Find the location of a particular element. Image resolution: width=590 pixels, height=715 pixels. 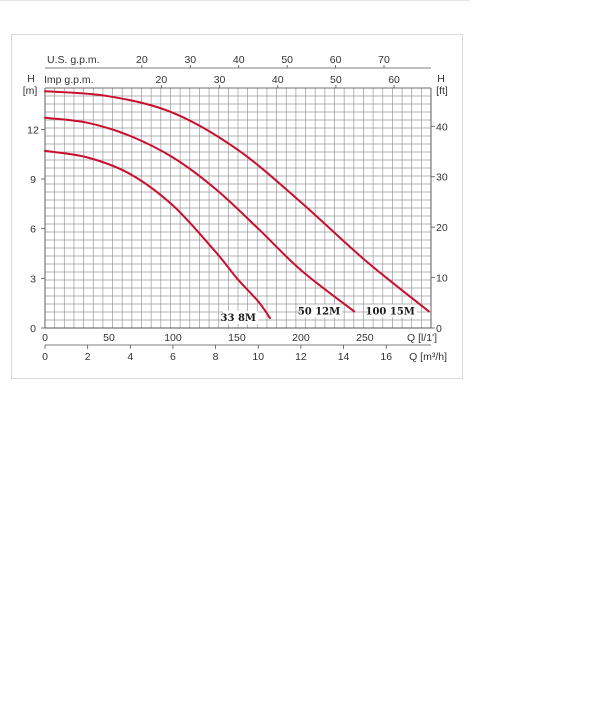

right-axis-tick-label: 20 is located at coordinates (442, 228).